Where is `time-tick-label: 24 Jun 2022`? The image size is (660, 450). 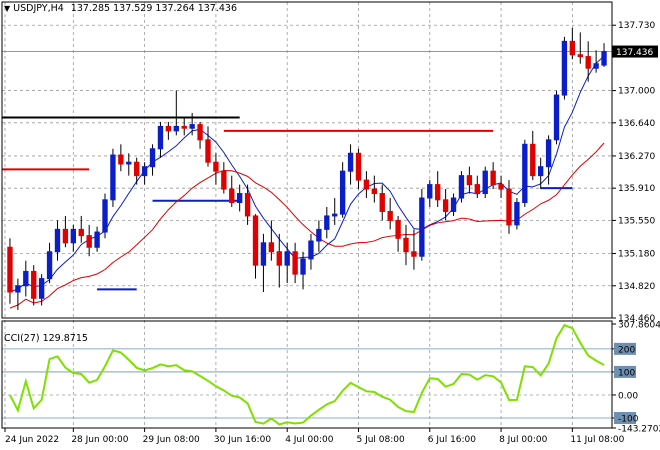 time-tick-label: 24 Jun 2022 is located at coordinates (32, 440).